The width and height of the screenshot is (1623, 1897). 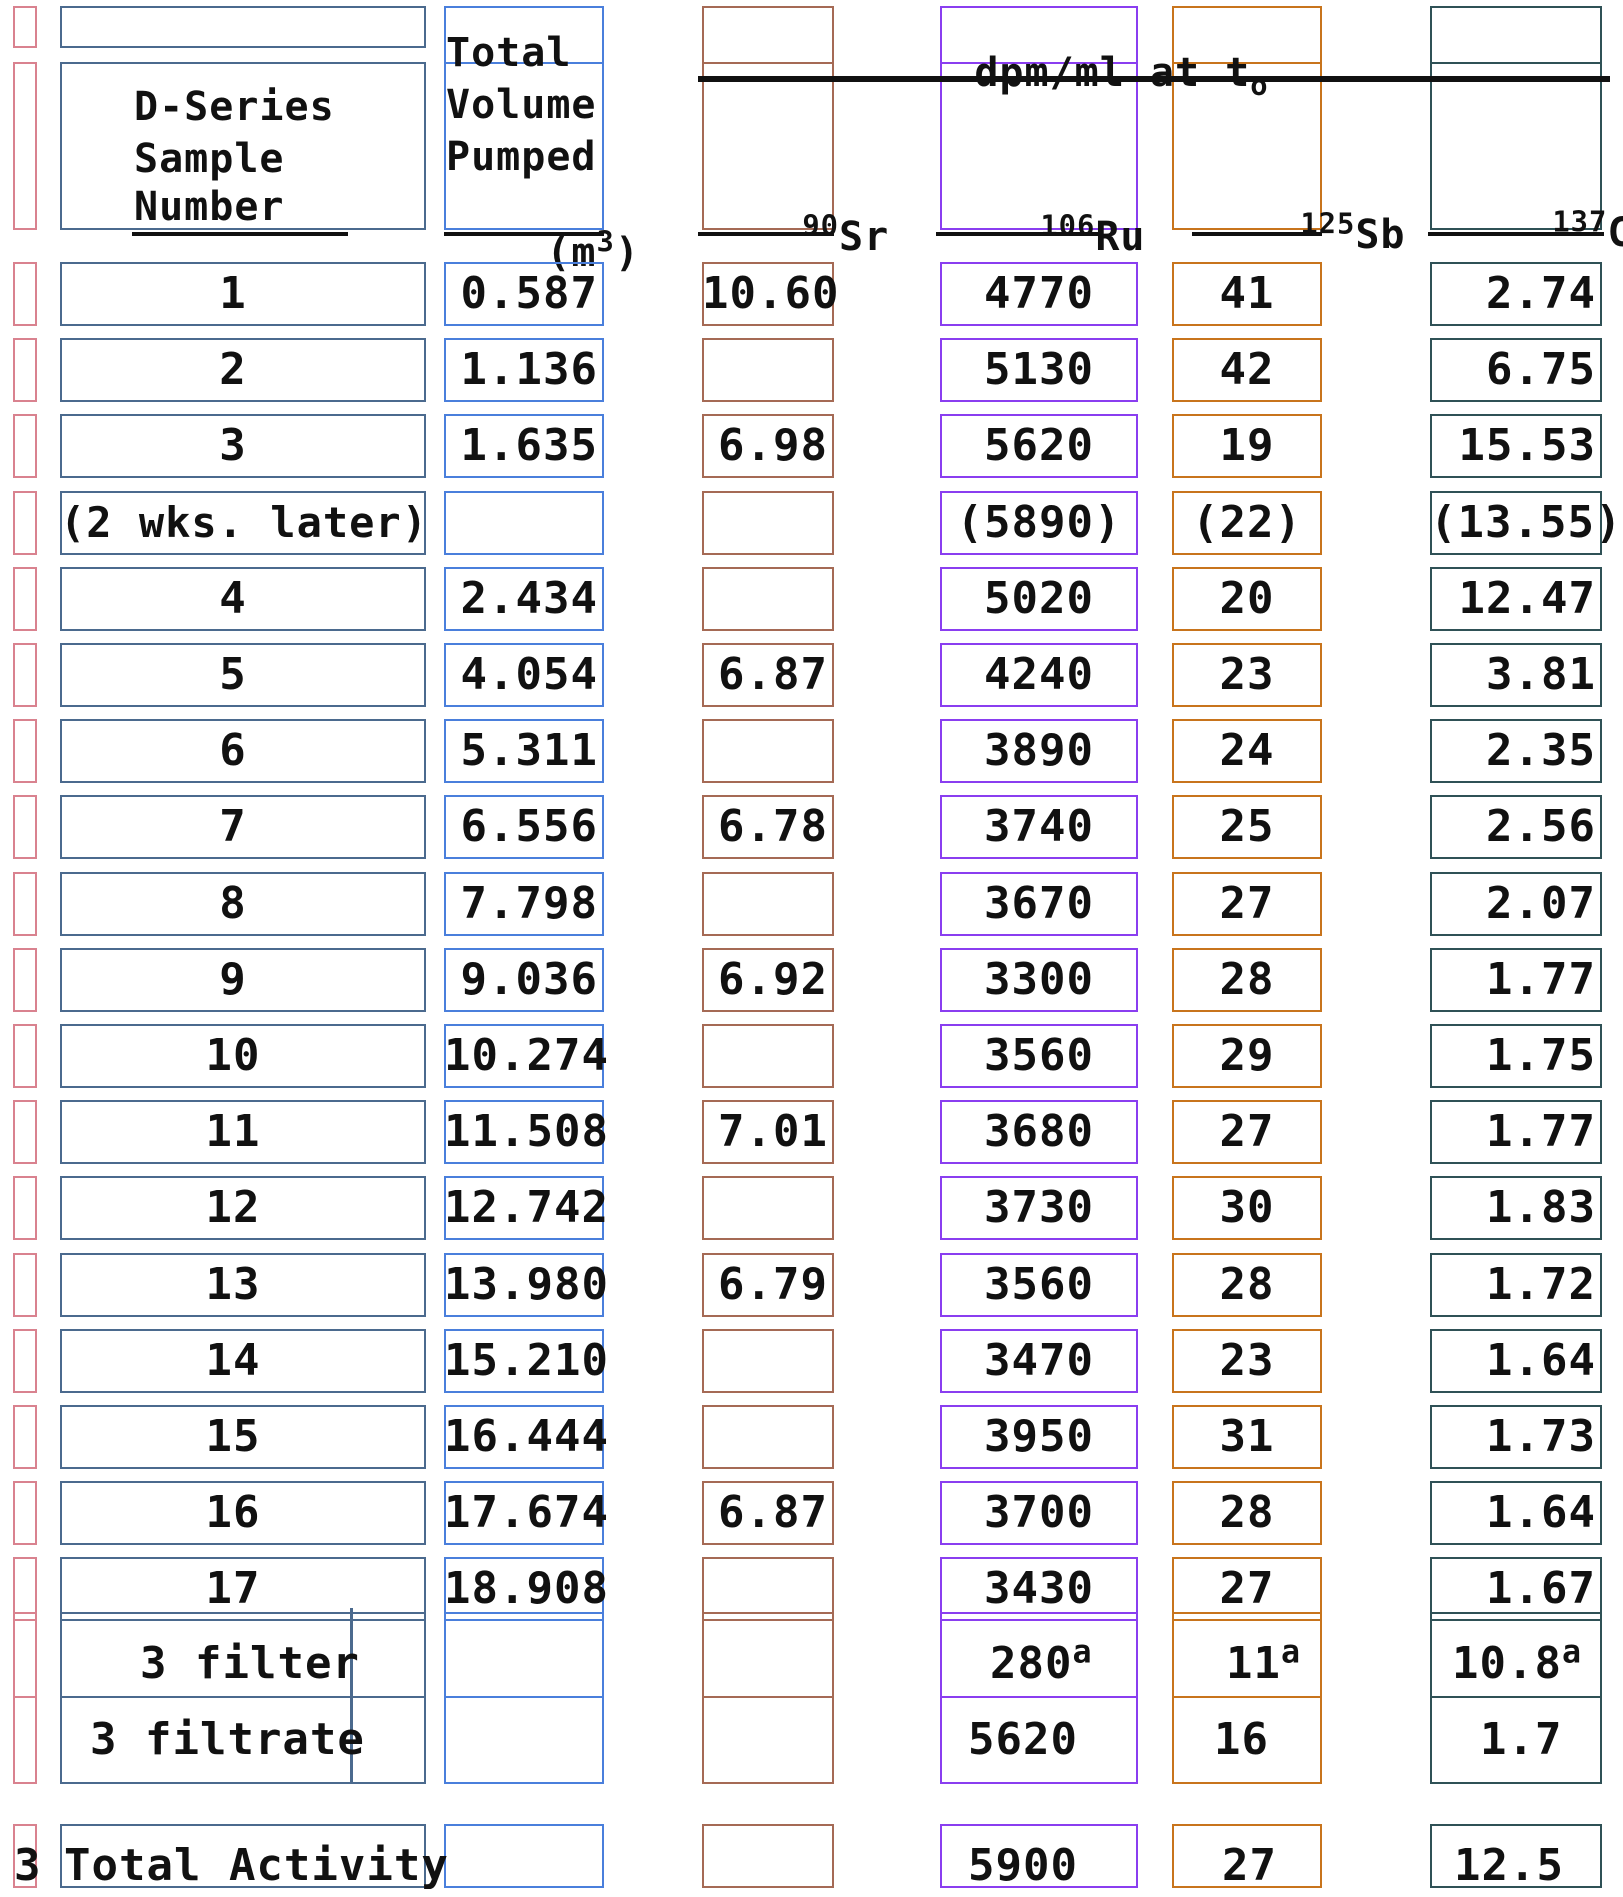 I want to click on table-cell-cs-text: 1.77, so click(x=1541, y=1131).